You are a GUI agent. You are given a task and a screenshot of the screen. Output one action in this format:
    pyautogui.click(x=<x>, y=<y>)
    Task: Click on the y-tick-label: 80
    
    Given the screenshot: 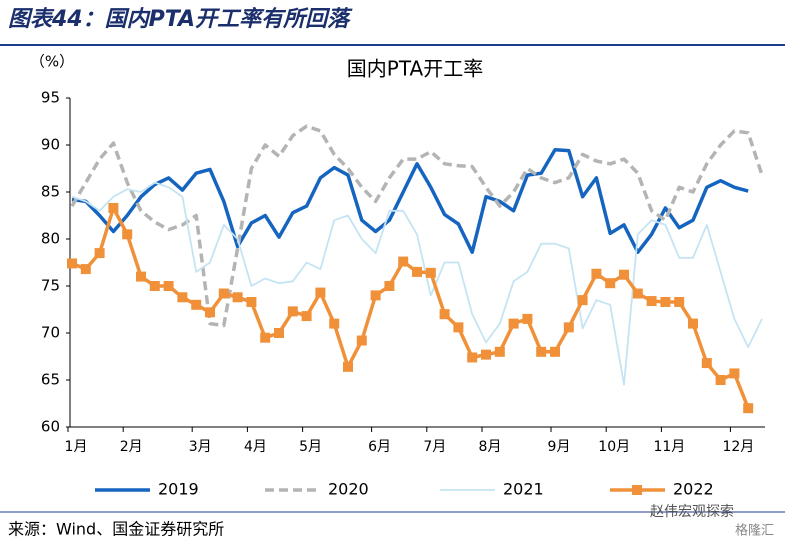 What is the action you would take?
    pyautogui.click(x=50, y=239)
    